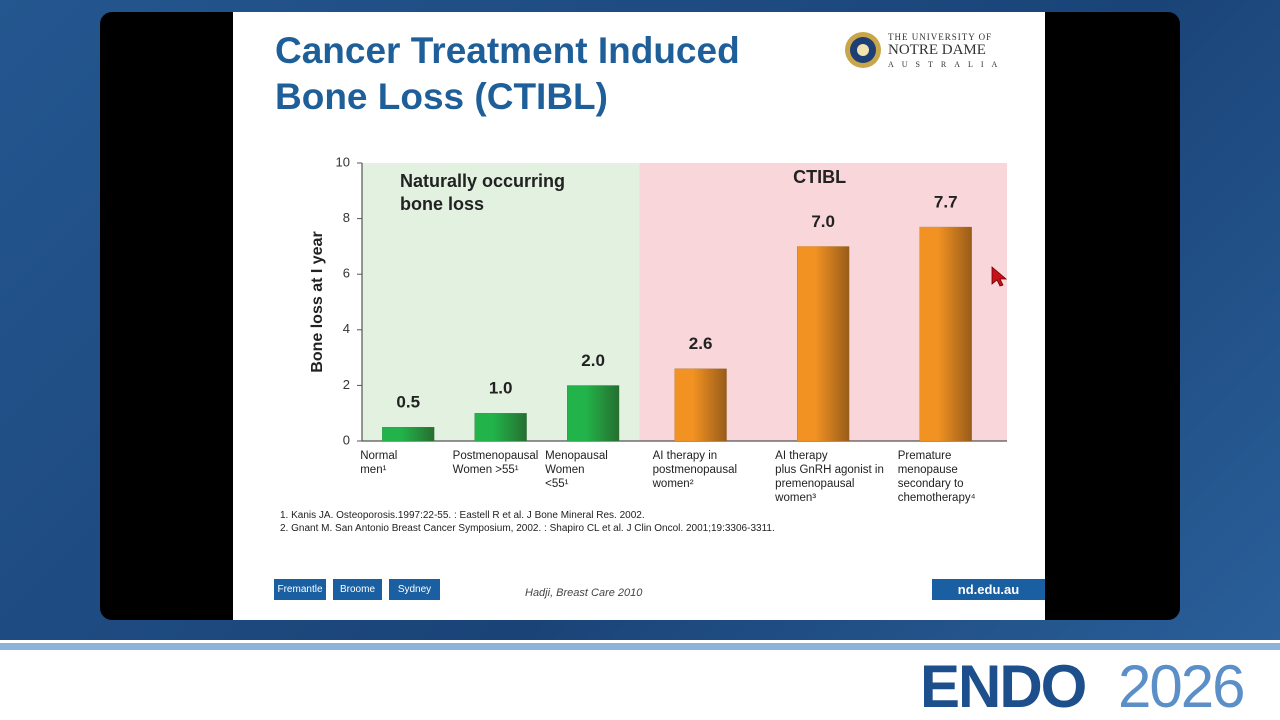 Image resolution: width=1280 pixels, height=720 pixels. Describe the element at coordinates (343, 161) in the screenshot. I see `y-tick-label: 10` at that location.